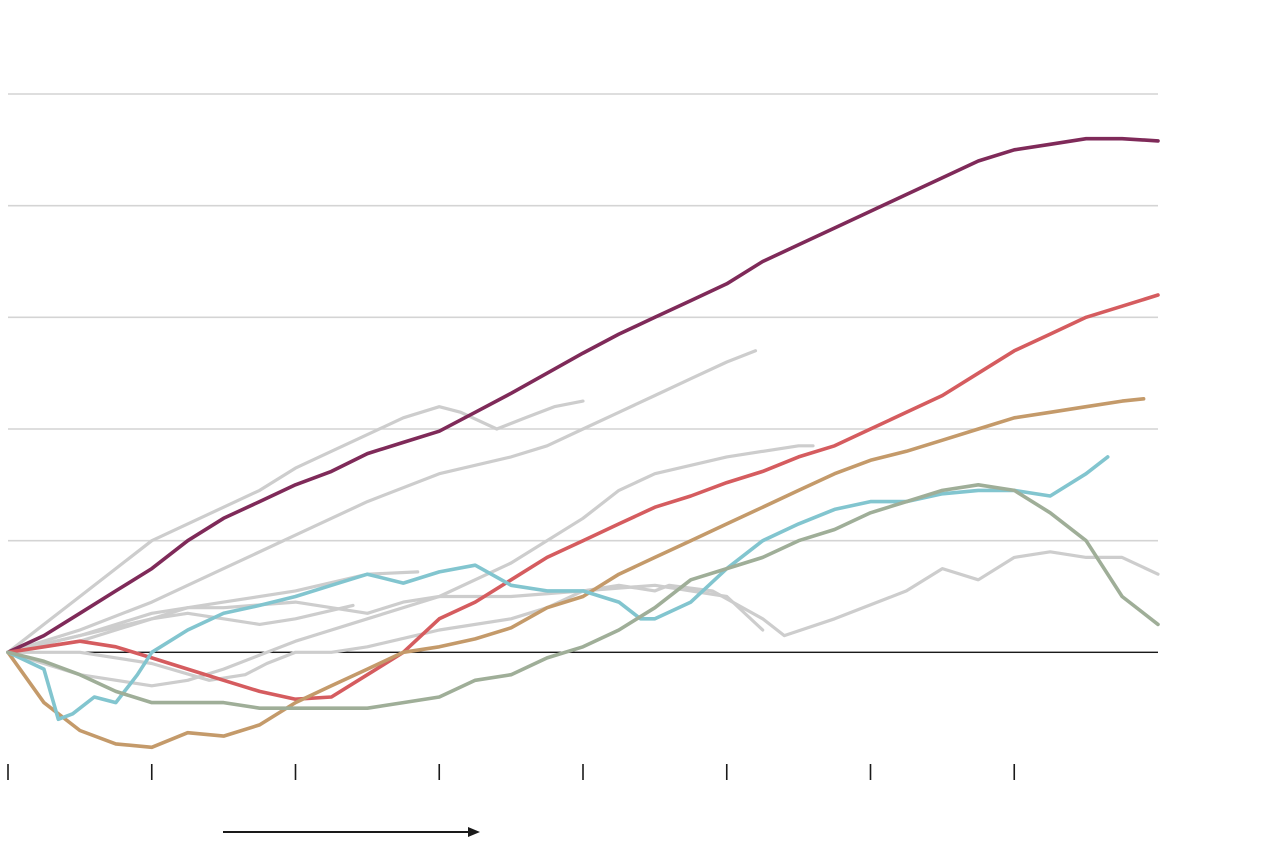 This screenshot has height=850, width=1280. What do you see at coordinates (511, 772) in the screenshot?
I see `x-axis` at bounding box center [511, 772].